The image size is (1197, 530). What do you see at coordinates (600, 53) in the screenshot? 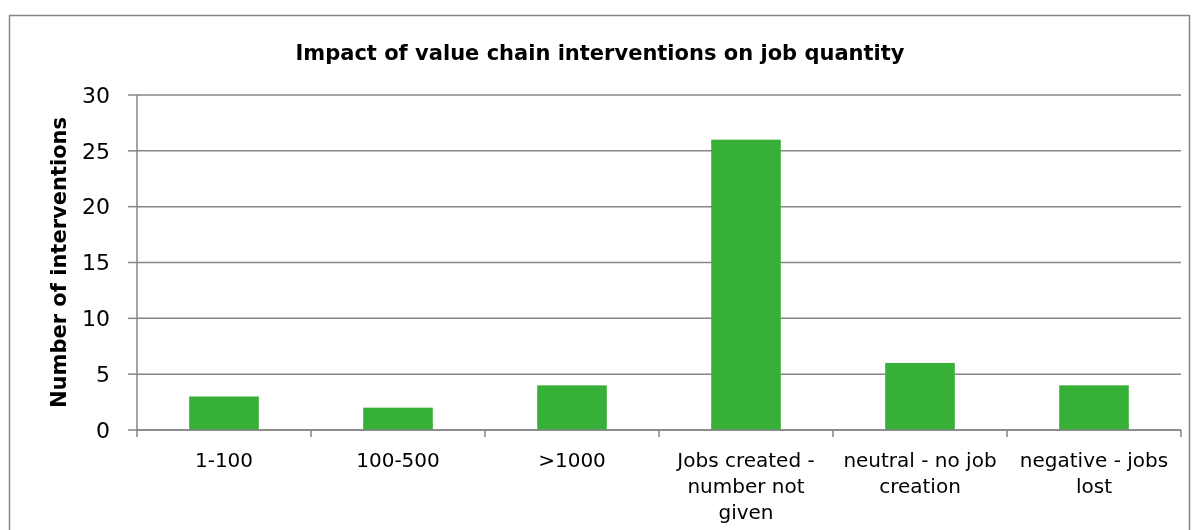
I see `chart-title: Impact of value chain interventions on job quantity` at bounding box center [600, 53].